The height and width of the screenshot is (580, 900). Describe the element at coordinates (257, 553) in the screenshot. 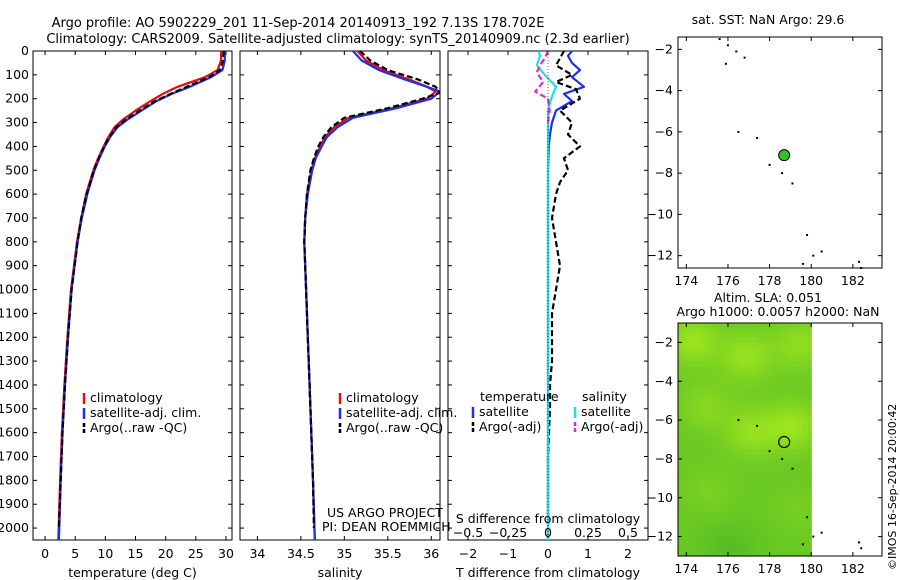

I see `salinity-xtick-label: 34` at that location.